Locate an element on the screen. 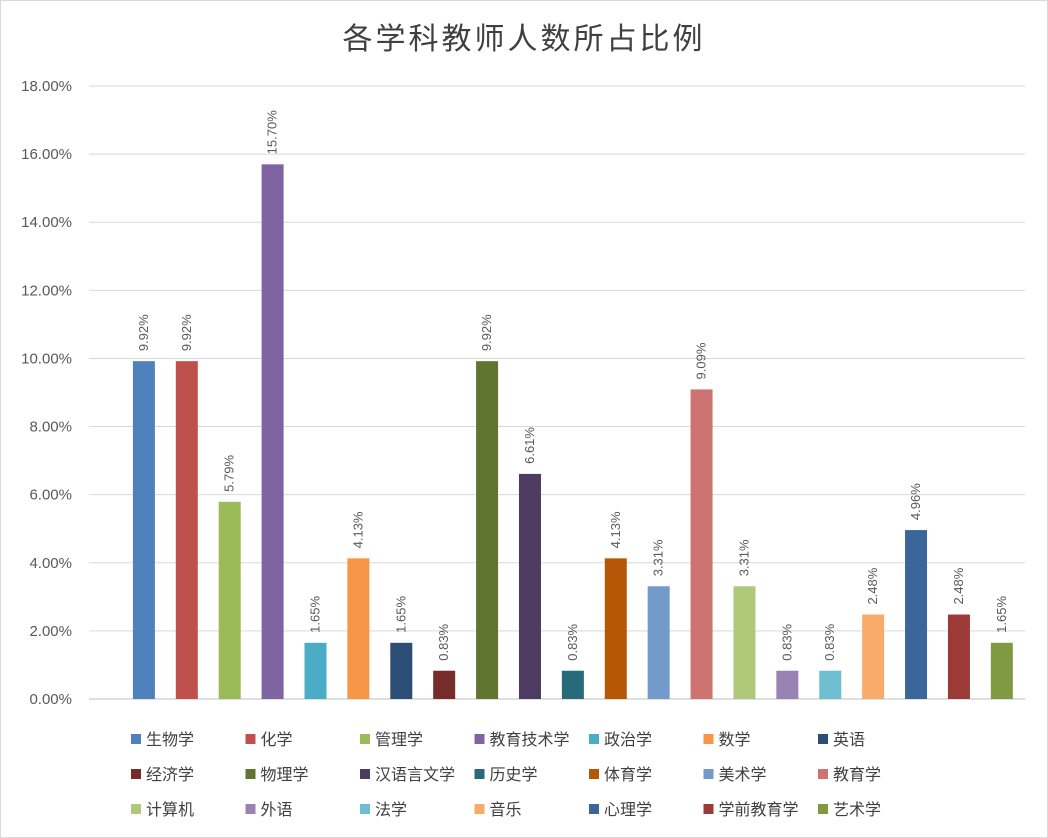 The image size is (1048, 838). y-tick-label: 8.00% is located at coordinates (50, 427).